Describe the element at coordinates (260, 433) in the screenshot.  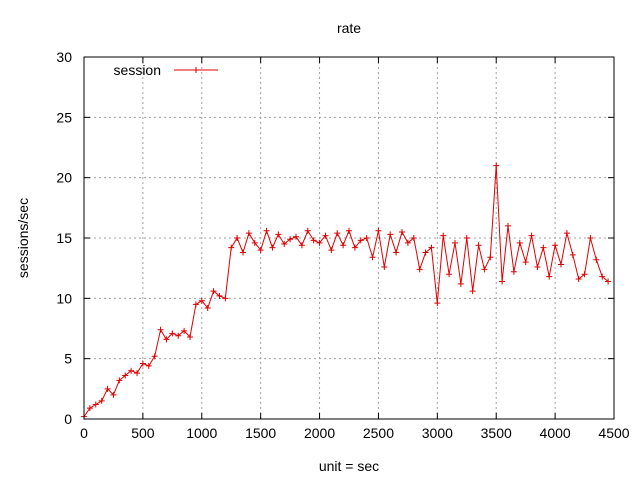
I see `x-tick-label: 1500` at that location.